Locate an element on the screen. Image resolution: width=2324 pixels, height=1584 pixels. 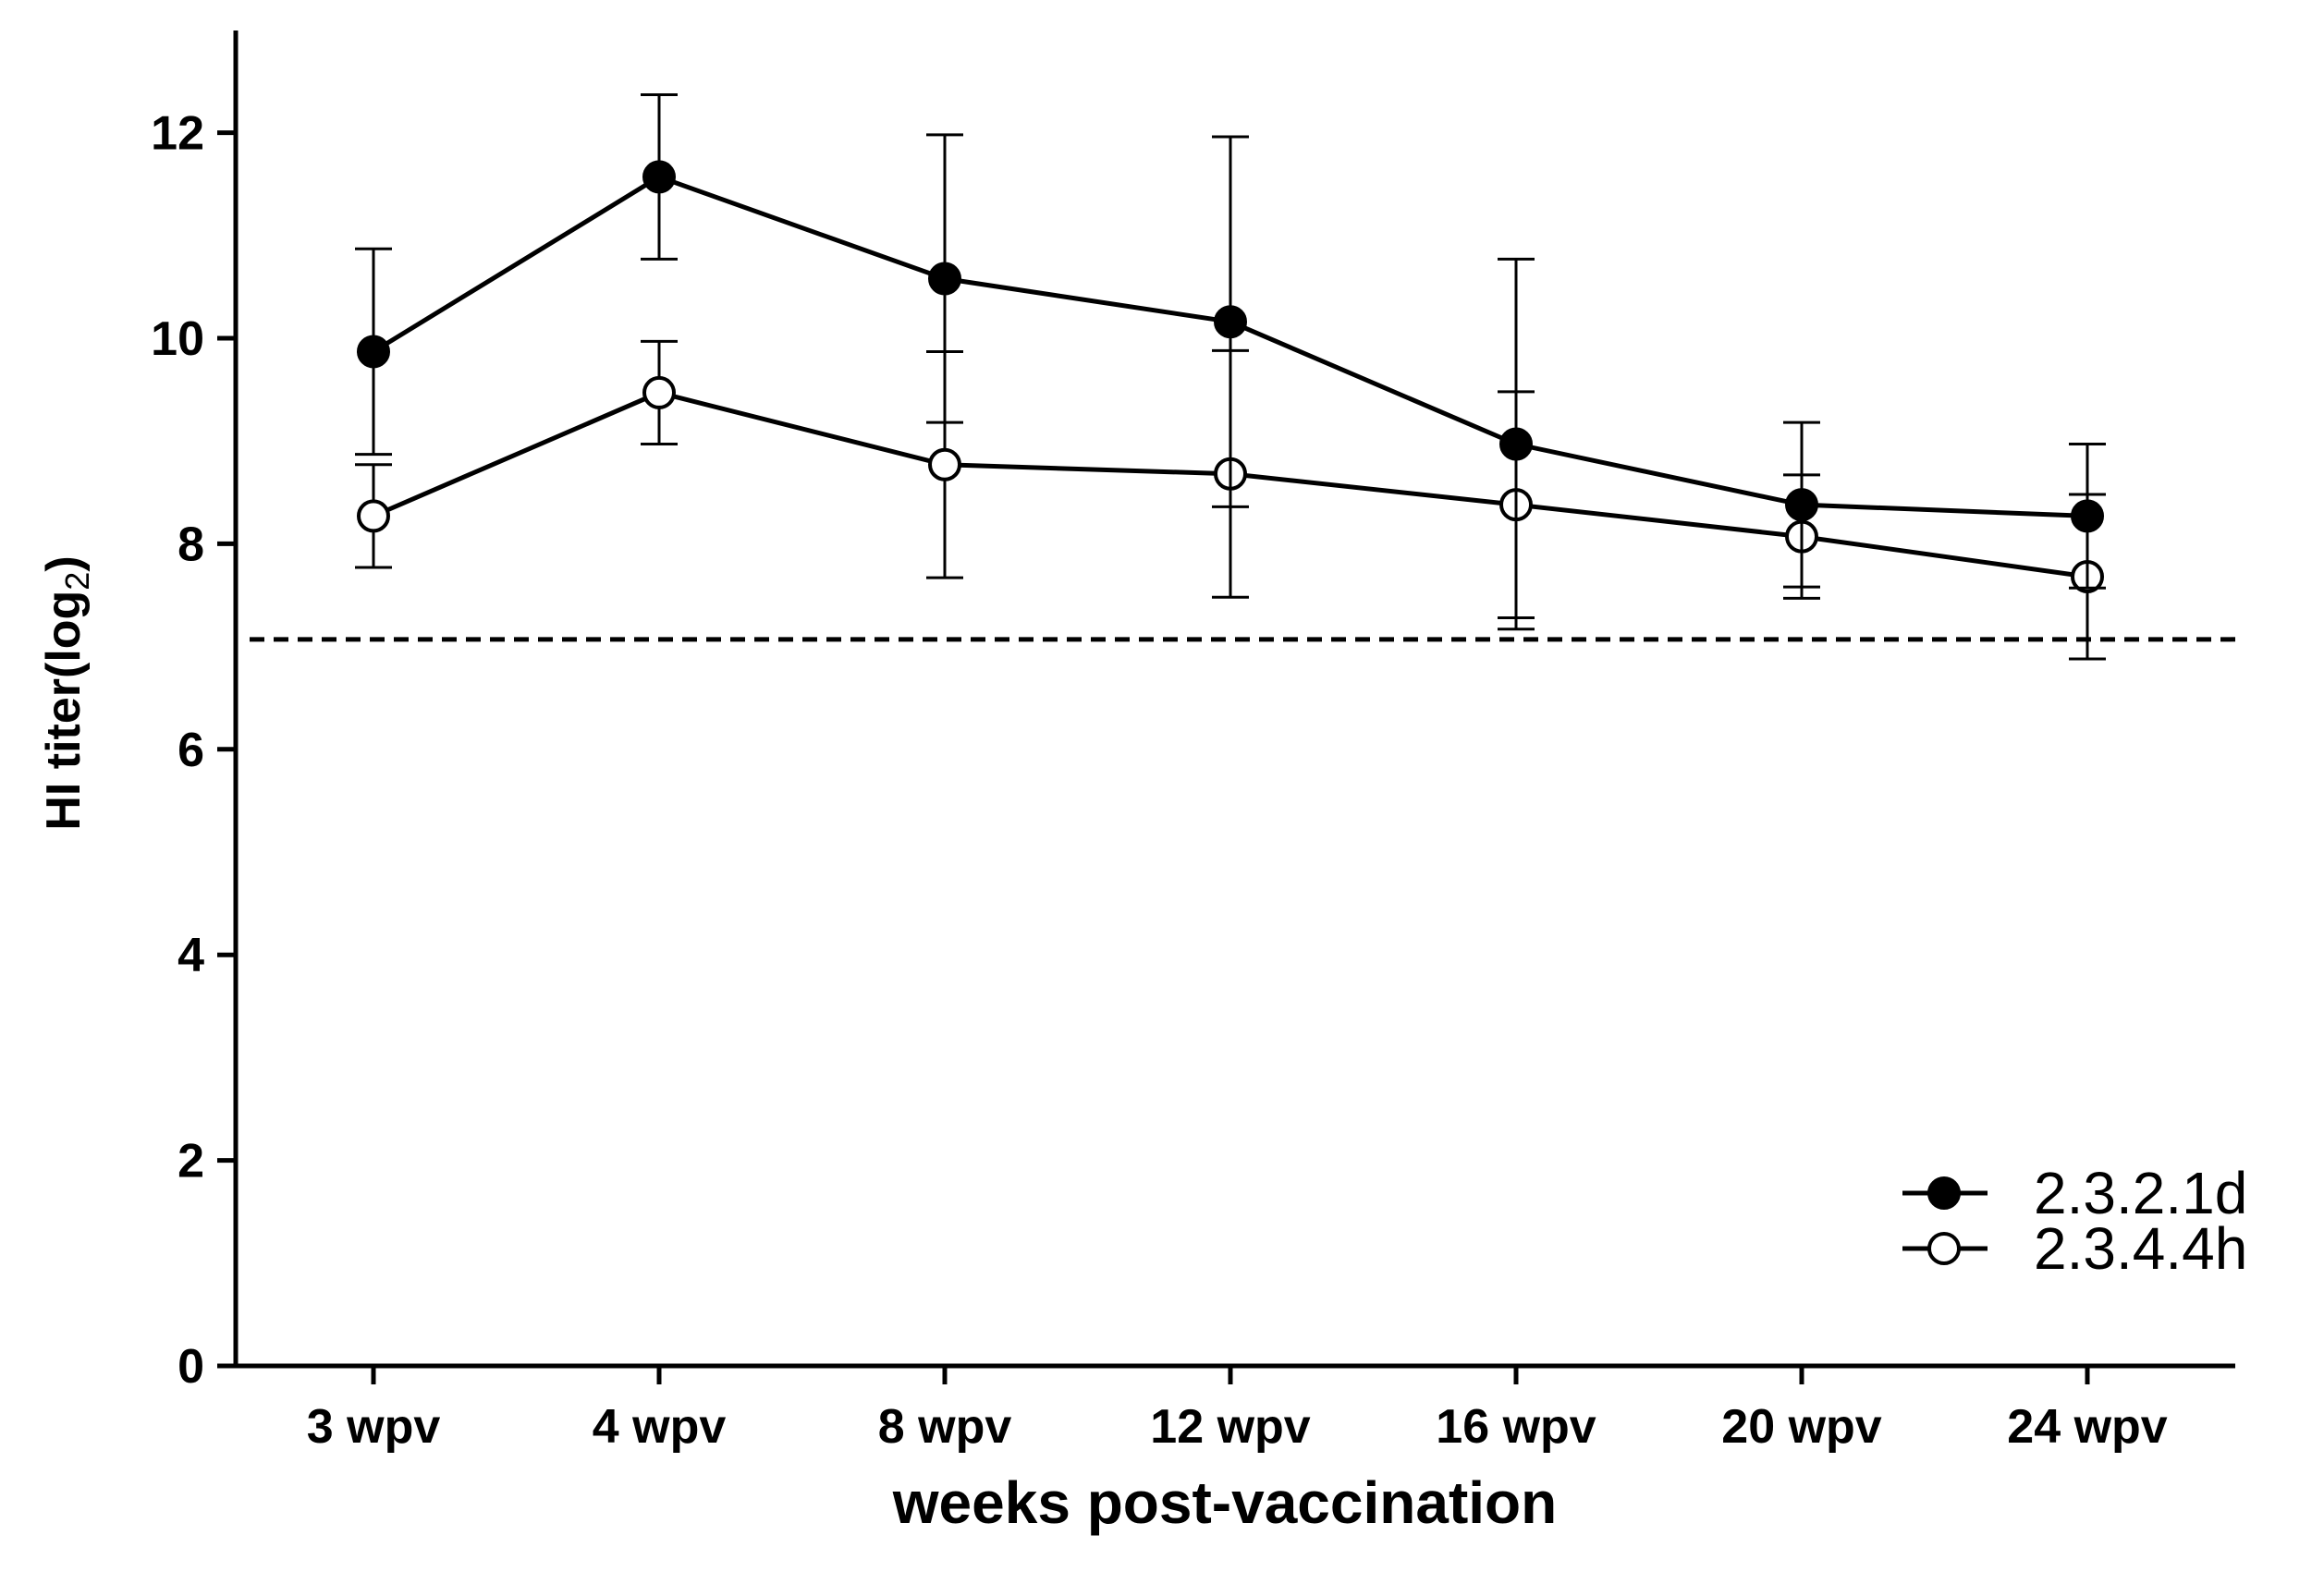
y-tick-label: 2 is located at coordinates (190, 1161).